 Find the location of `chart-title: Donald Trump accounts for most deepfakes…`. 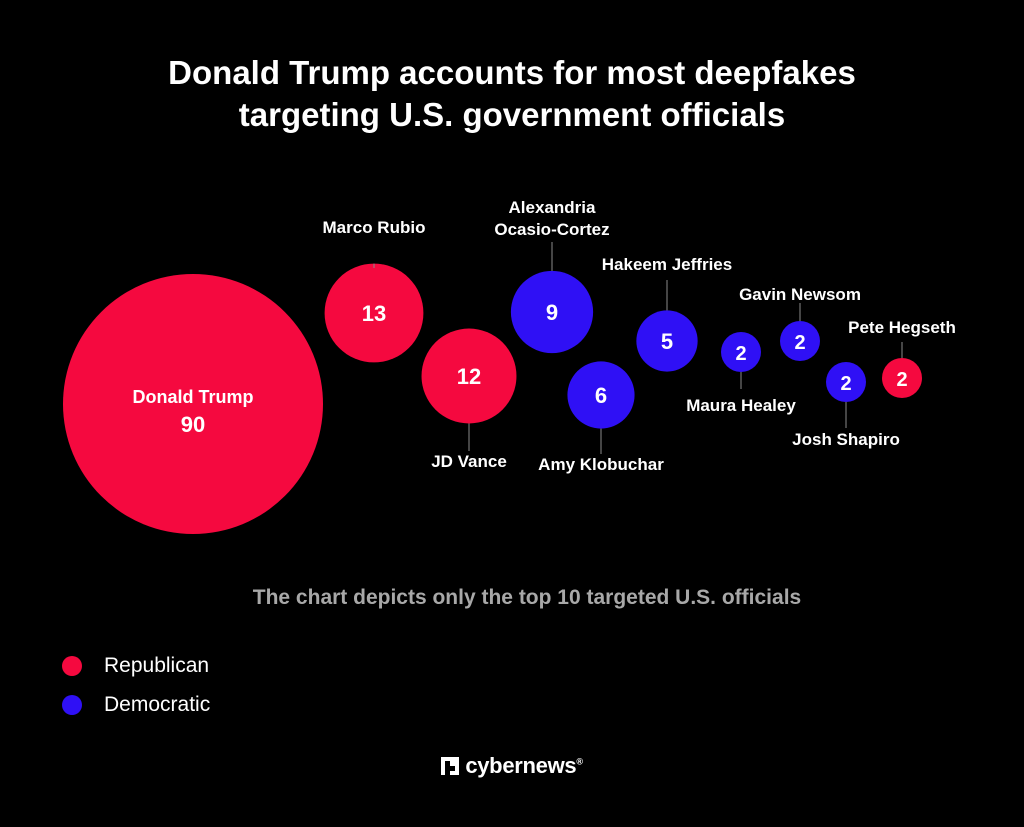

chart-title: Donald Trump accounts for most deepfakes… is located at coordinates (512, 94).